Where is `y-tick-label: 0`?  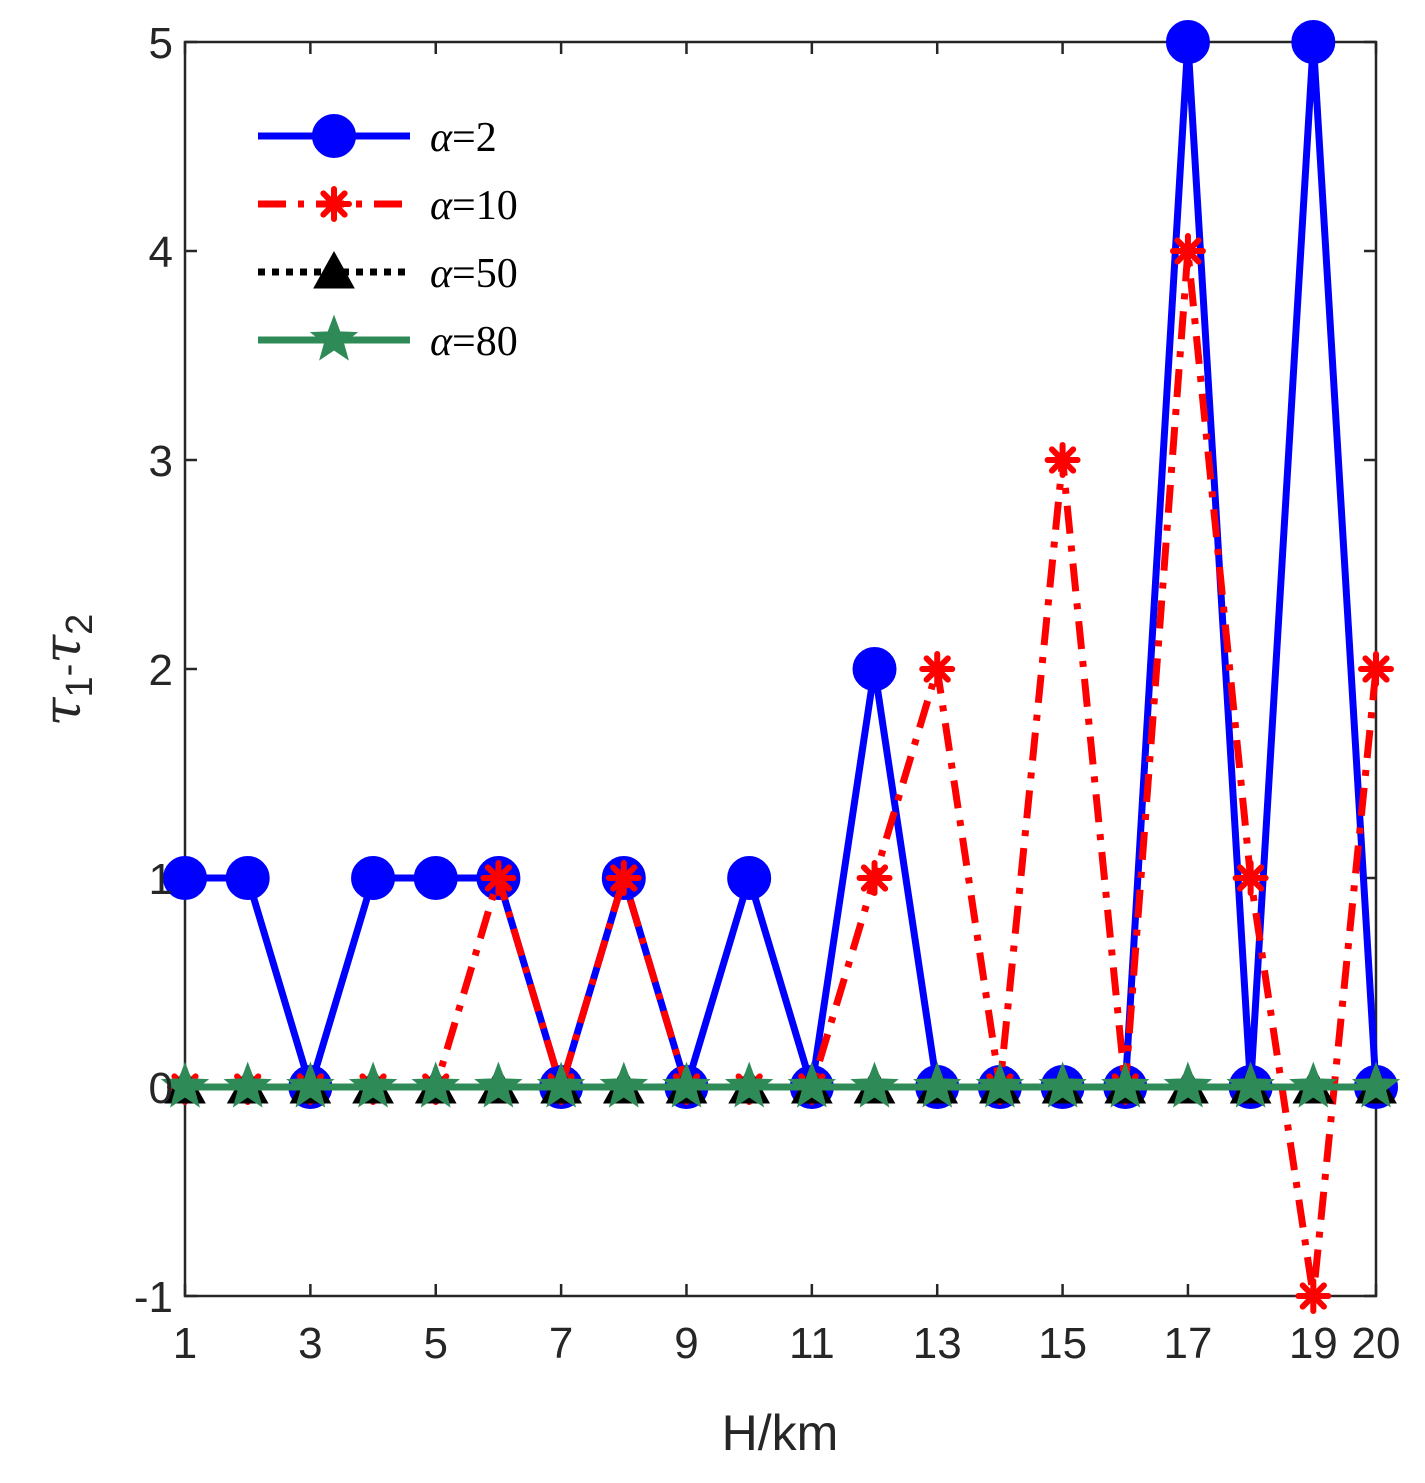
y-tick-label: 0 is located at coordinates (161, 1088).